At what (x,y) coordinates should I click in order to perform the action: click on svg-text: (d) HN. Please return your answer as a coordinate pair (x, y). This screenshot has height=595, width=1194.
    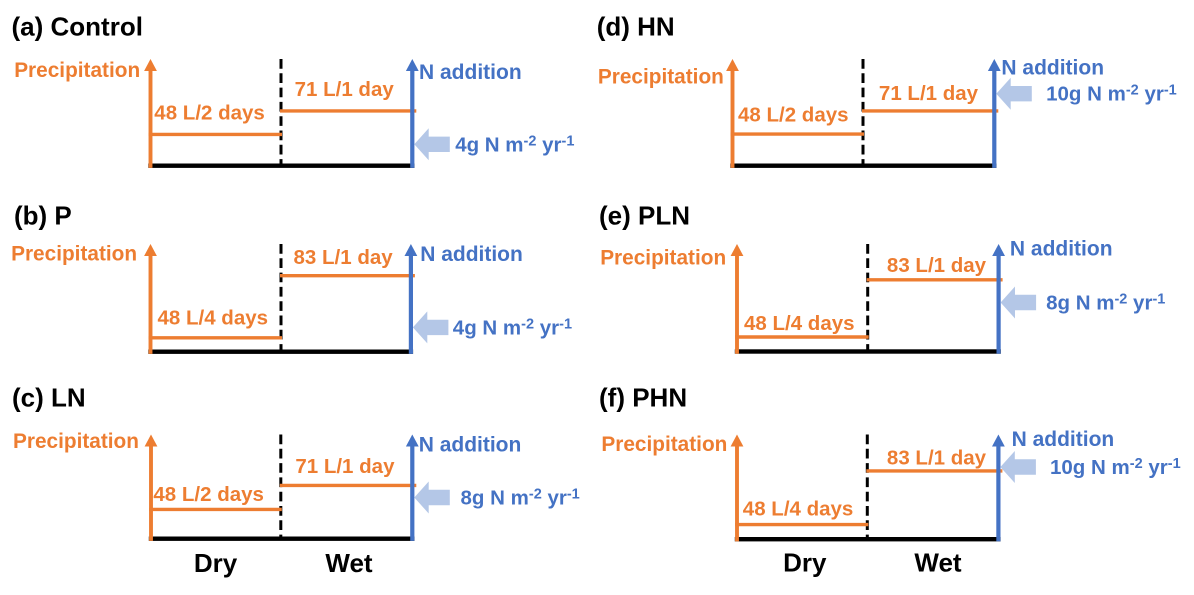
    Looking at the image, I should click on (636, 27).